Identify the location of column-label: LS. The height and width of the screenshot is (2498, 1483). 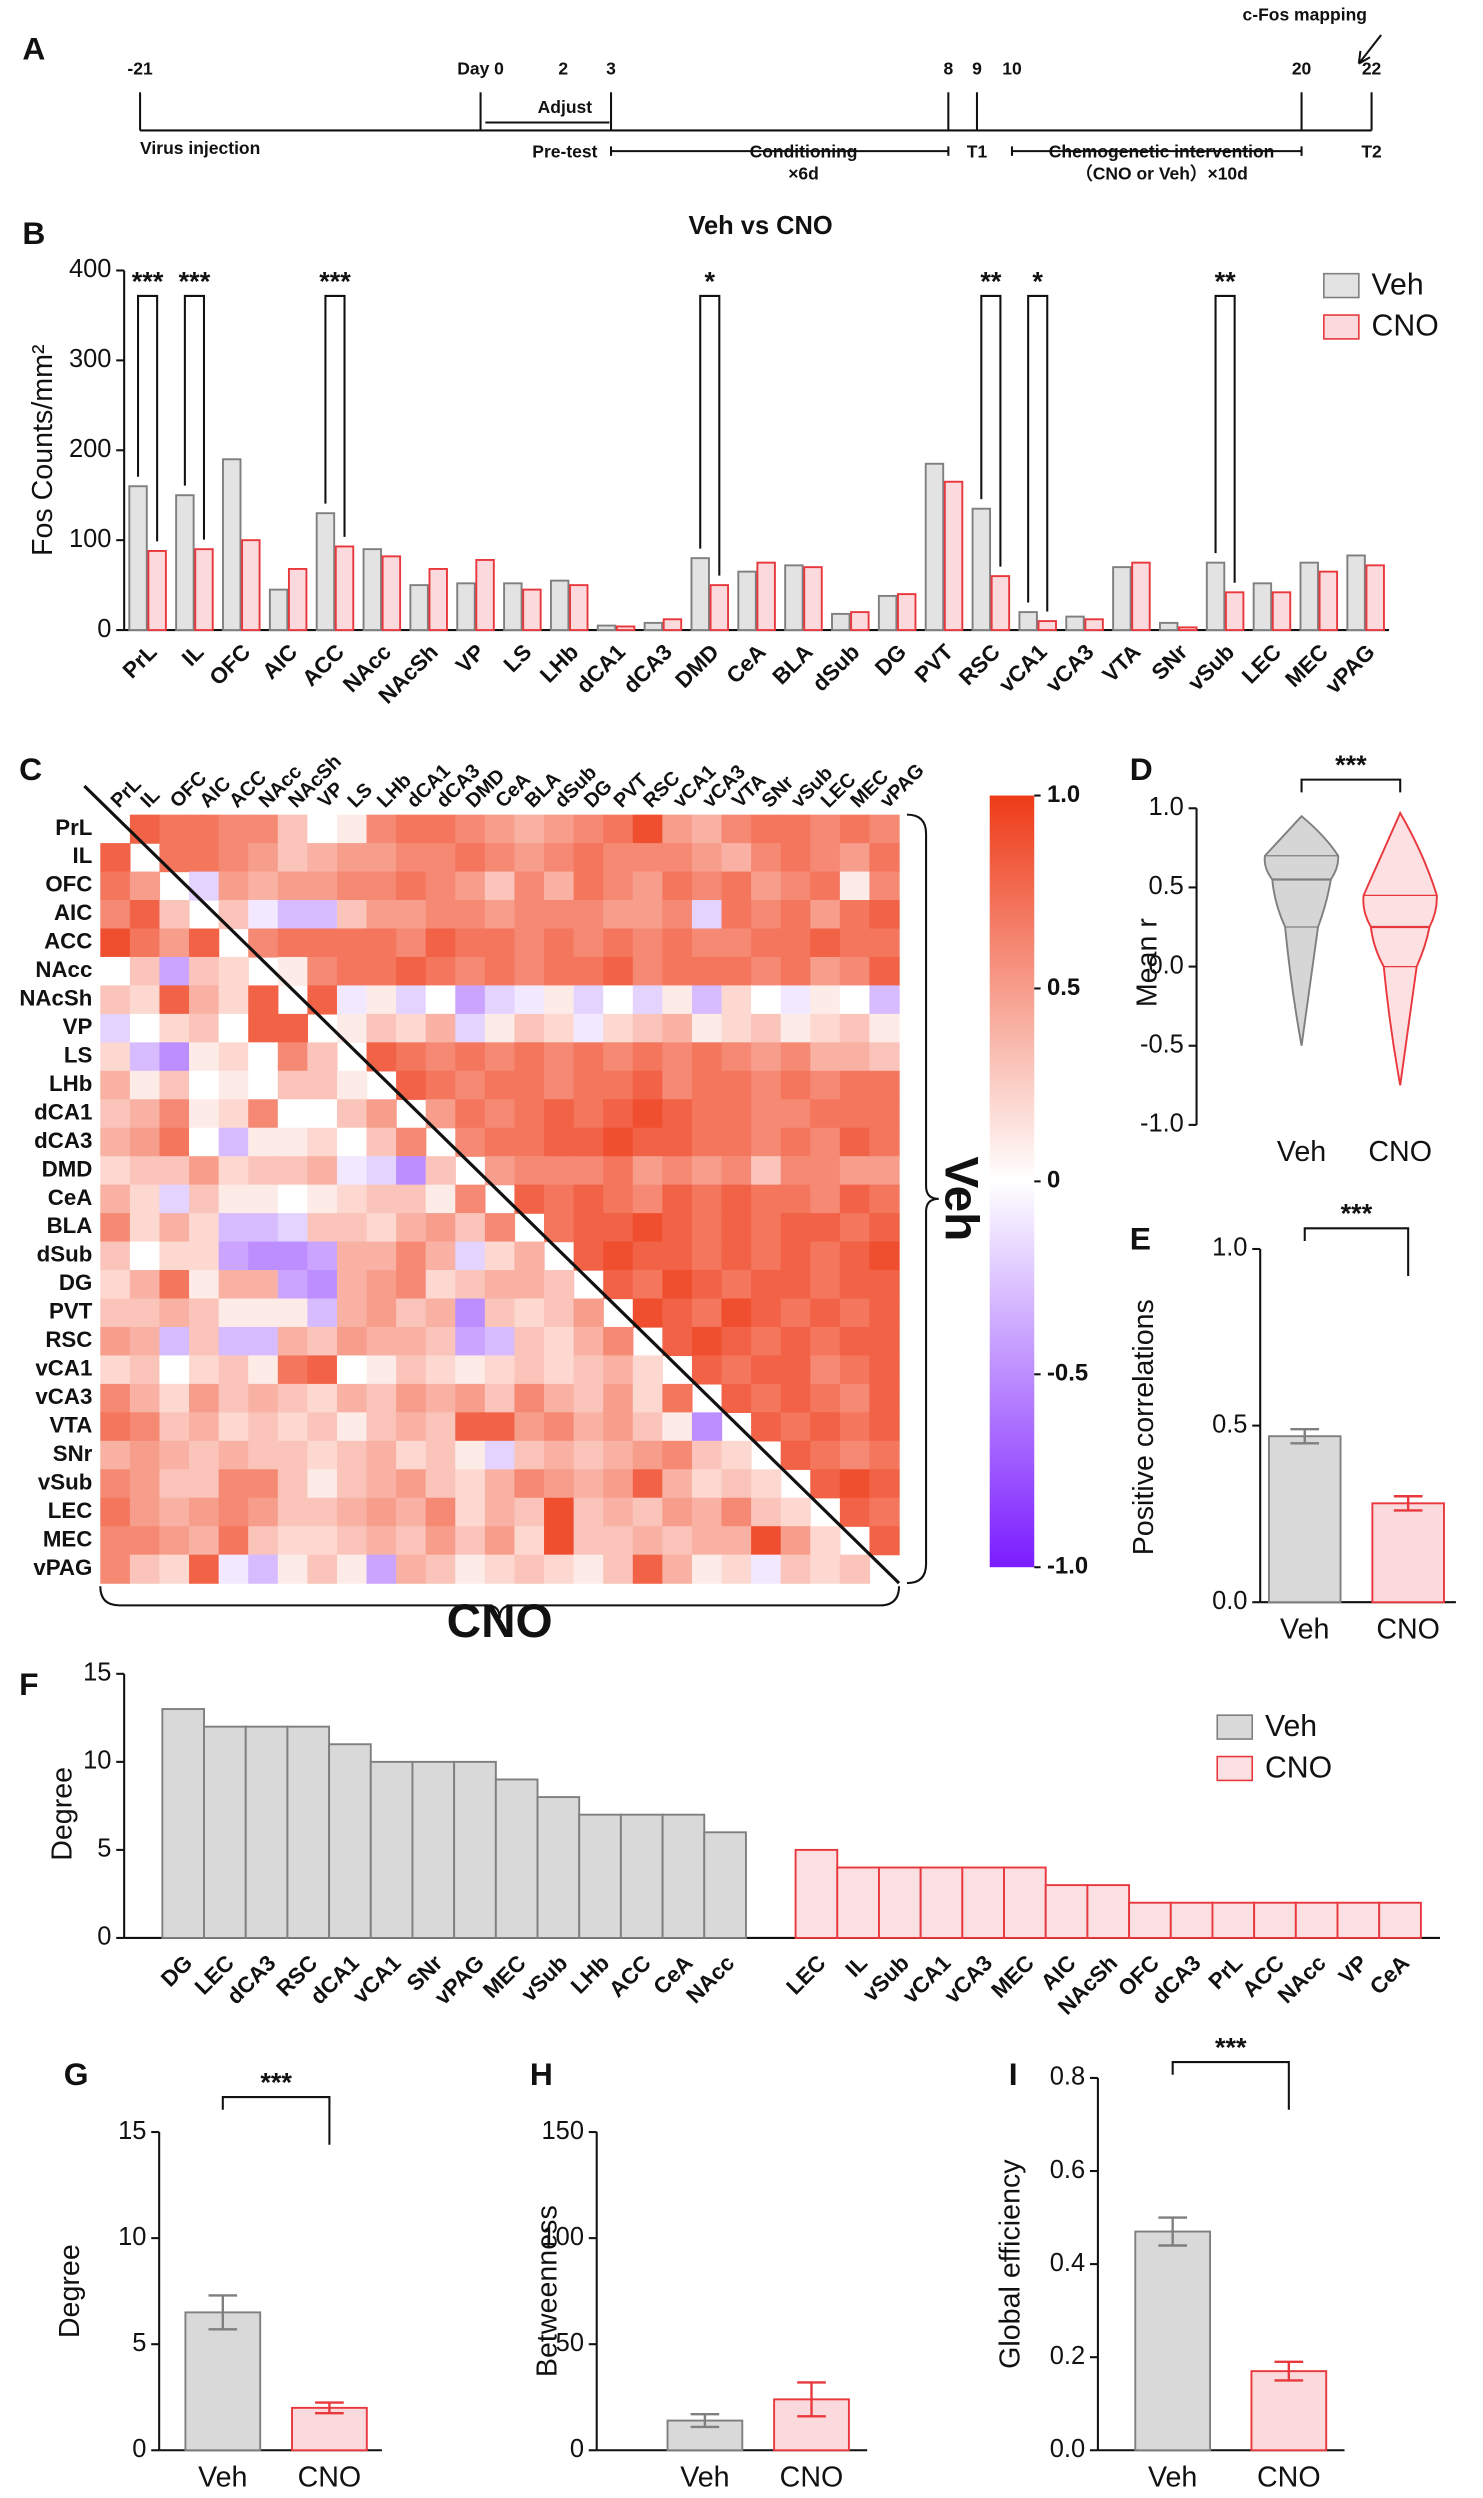
(360, 796).